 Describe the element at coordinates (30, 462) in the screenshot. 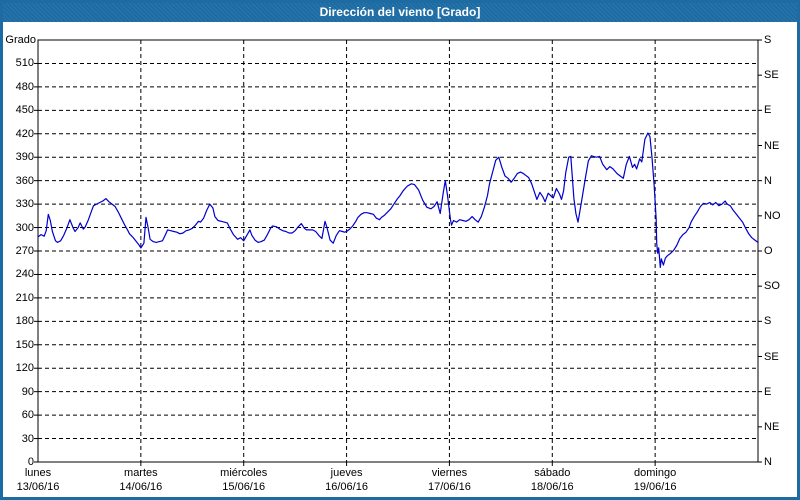

I see `y-axis-tick-label: 0` at that location.